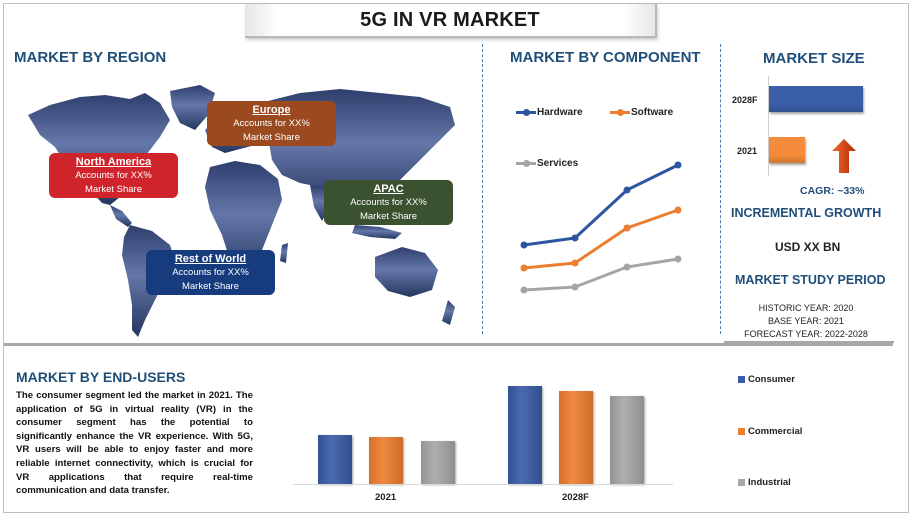 This screenshot has width=912, height=515. I want to click on divider-study-period, so click(809, 342).